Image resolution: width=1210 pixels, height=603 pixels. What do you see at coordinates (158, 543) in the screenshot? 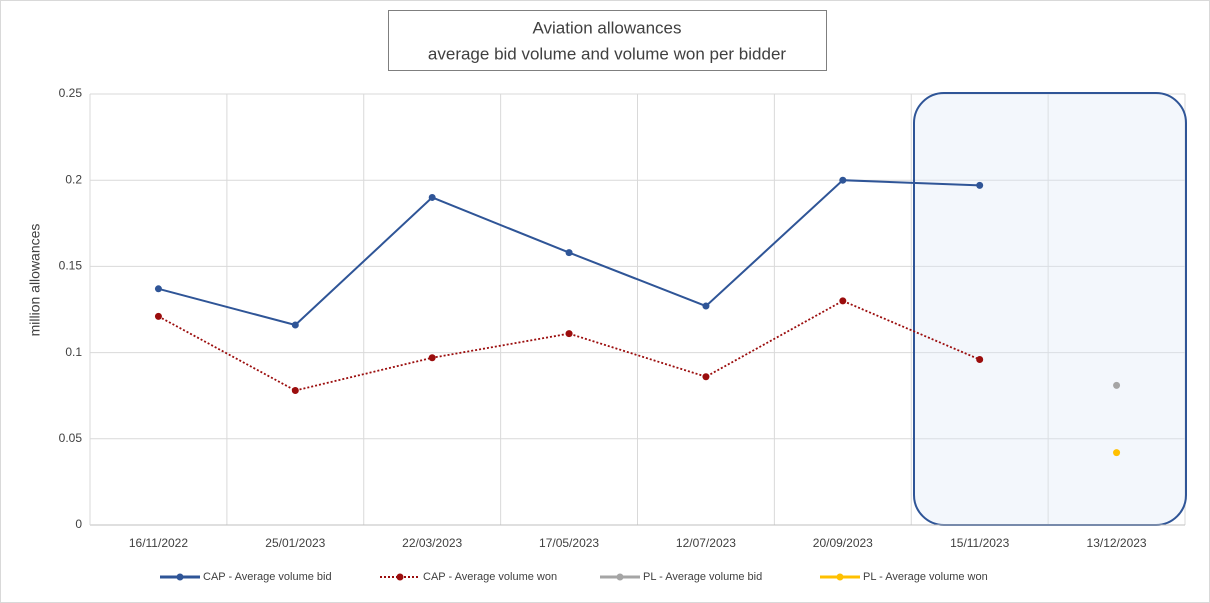
I see `x-tick-label: 16/11/2022` at bounding box center [158, 543].